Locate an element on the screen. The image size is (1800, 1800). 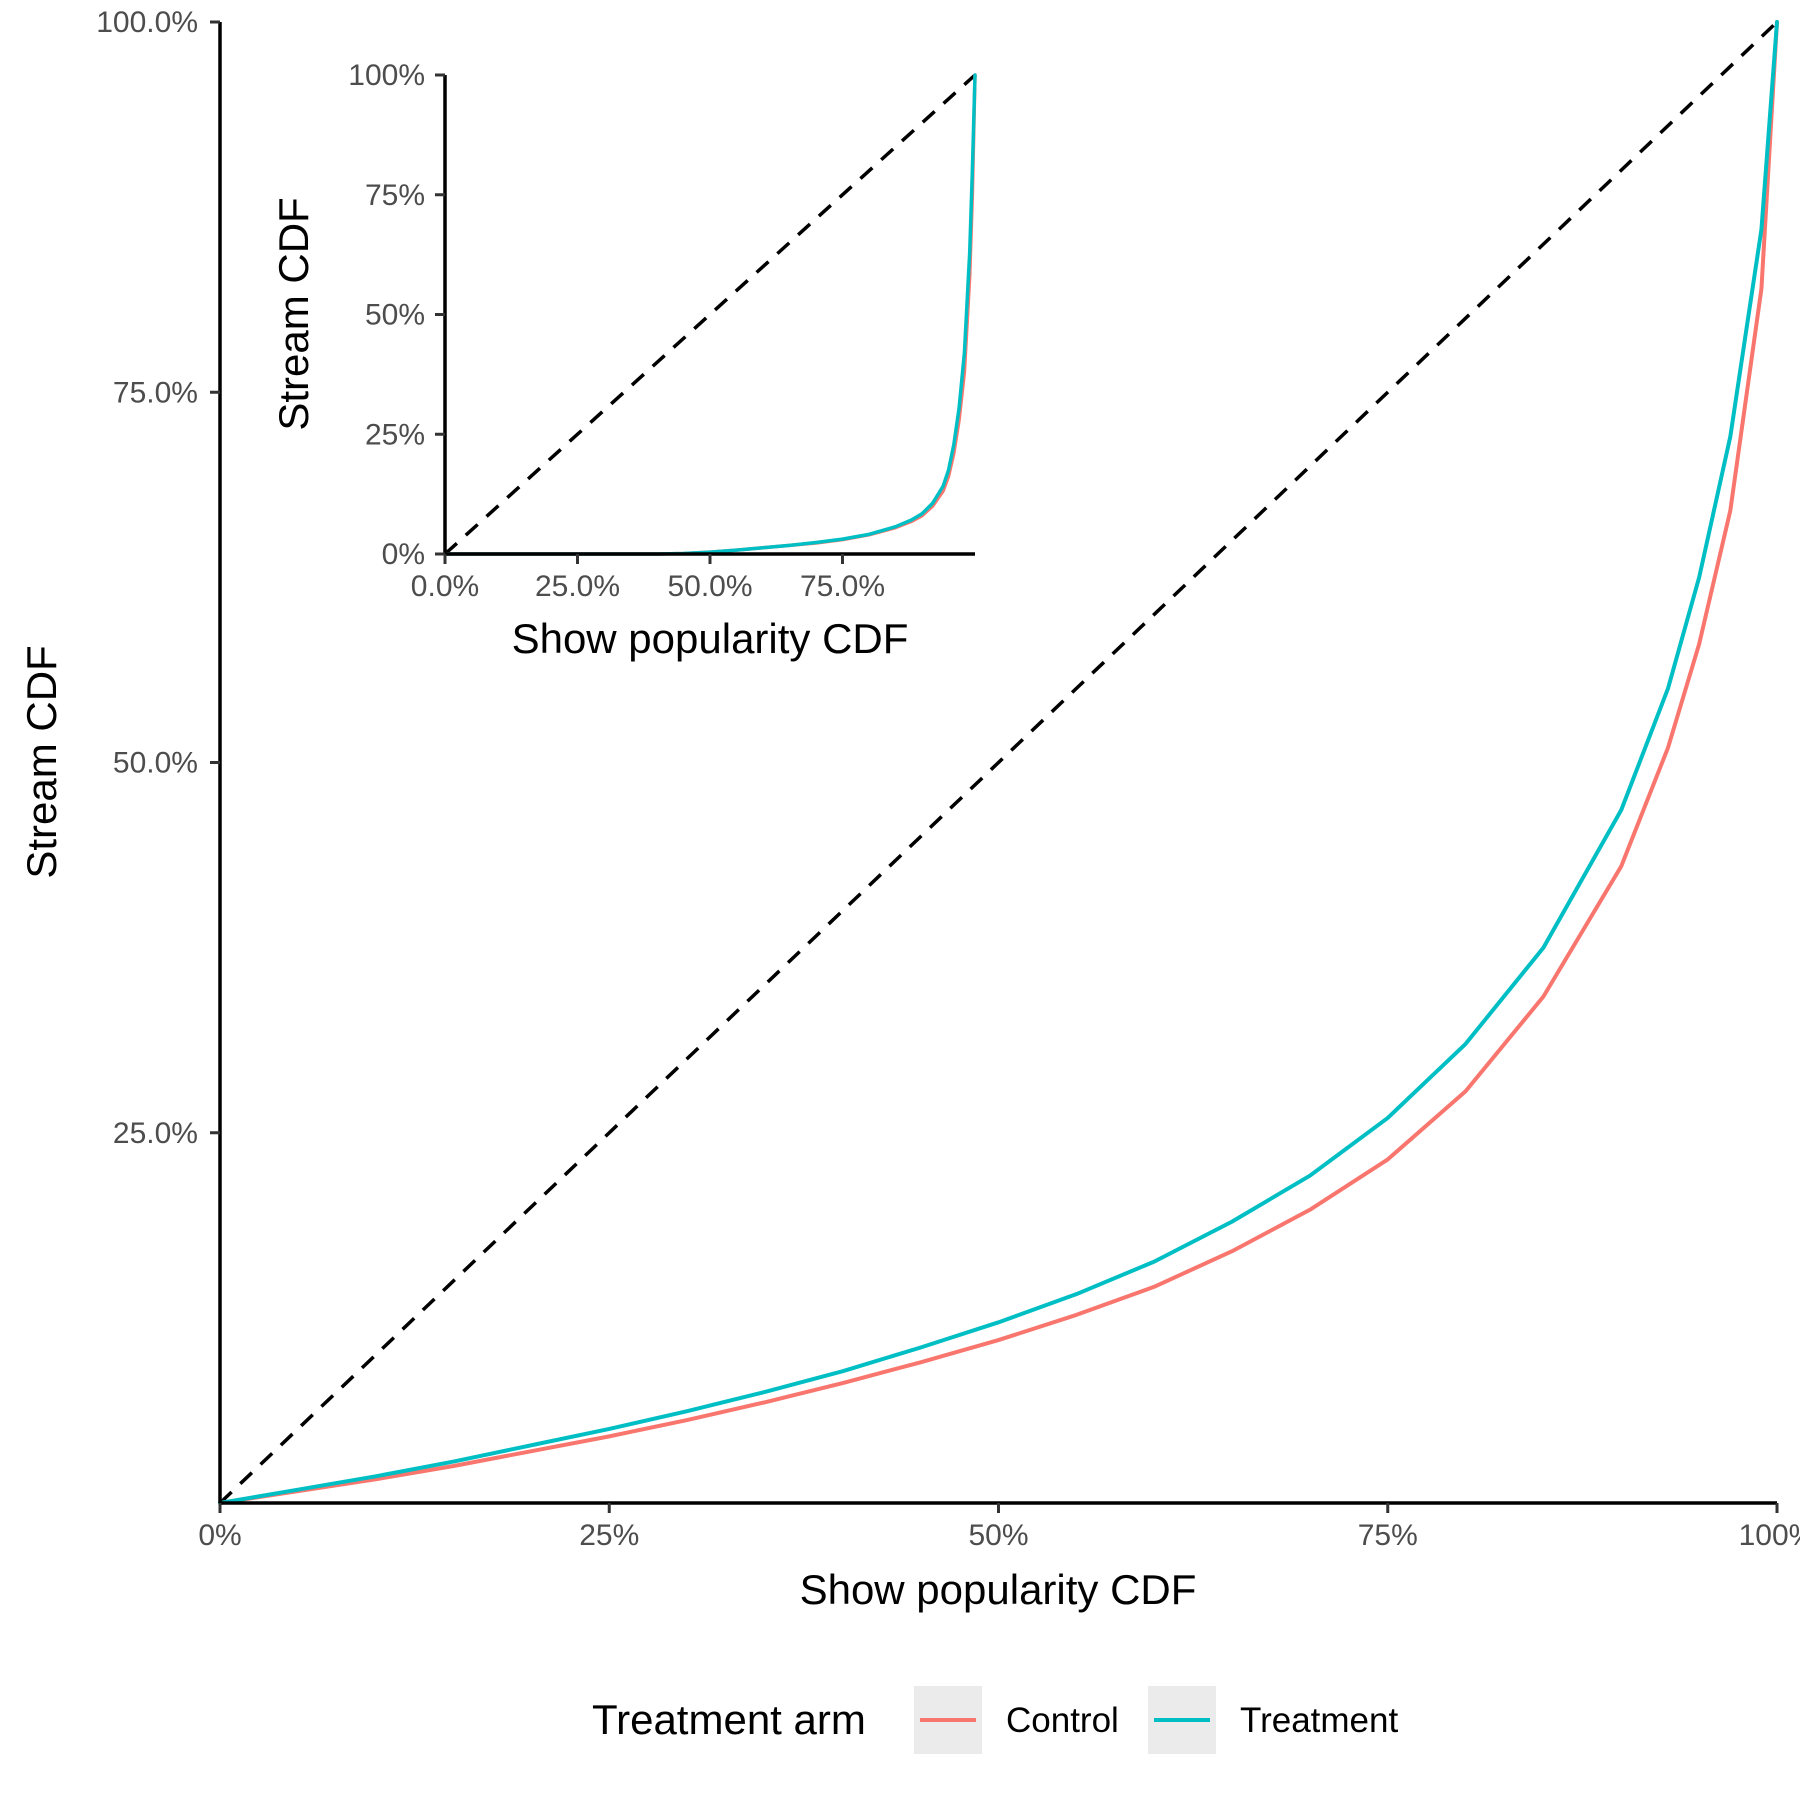
inset-x-ticks: 0.0% 25.0% 50.0% 75.0% is located at coordinates (648, 578).